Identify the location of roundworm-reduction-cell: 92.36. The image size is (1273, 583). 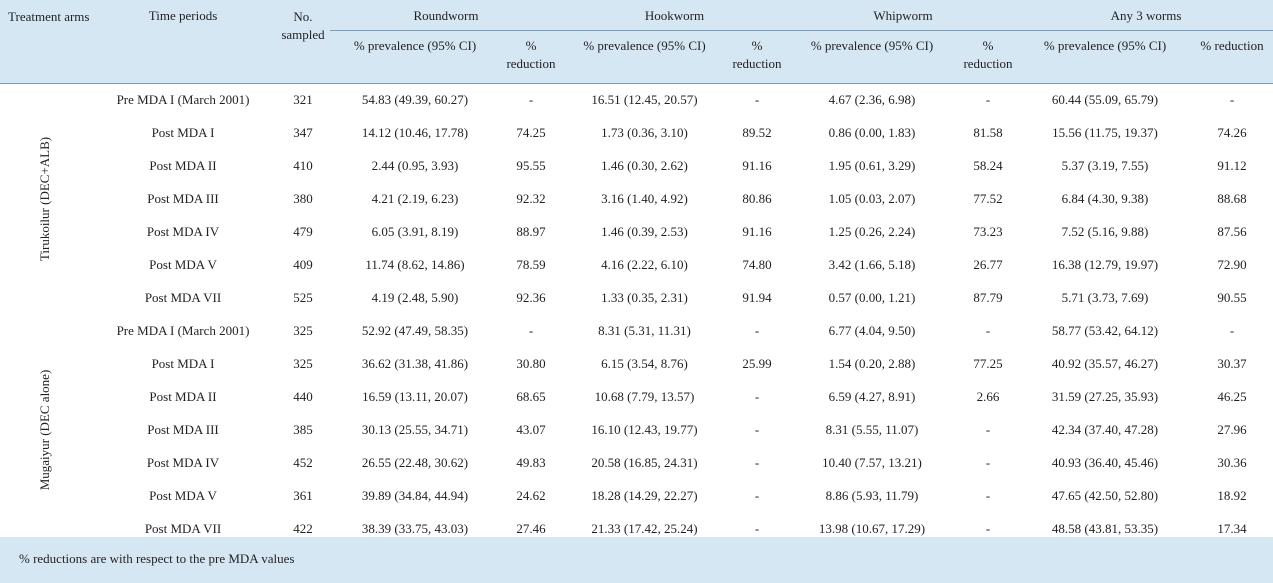
(531, 298).